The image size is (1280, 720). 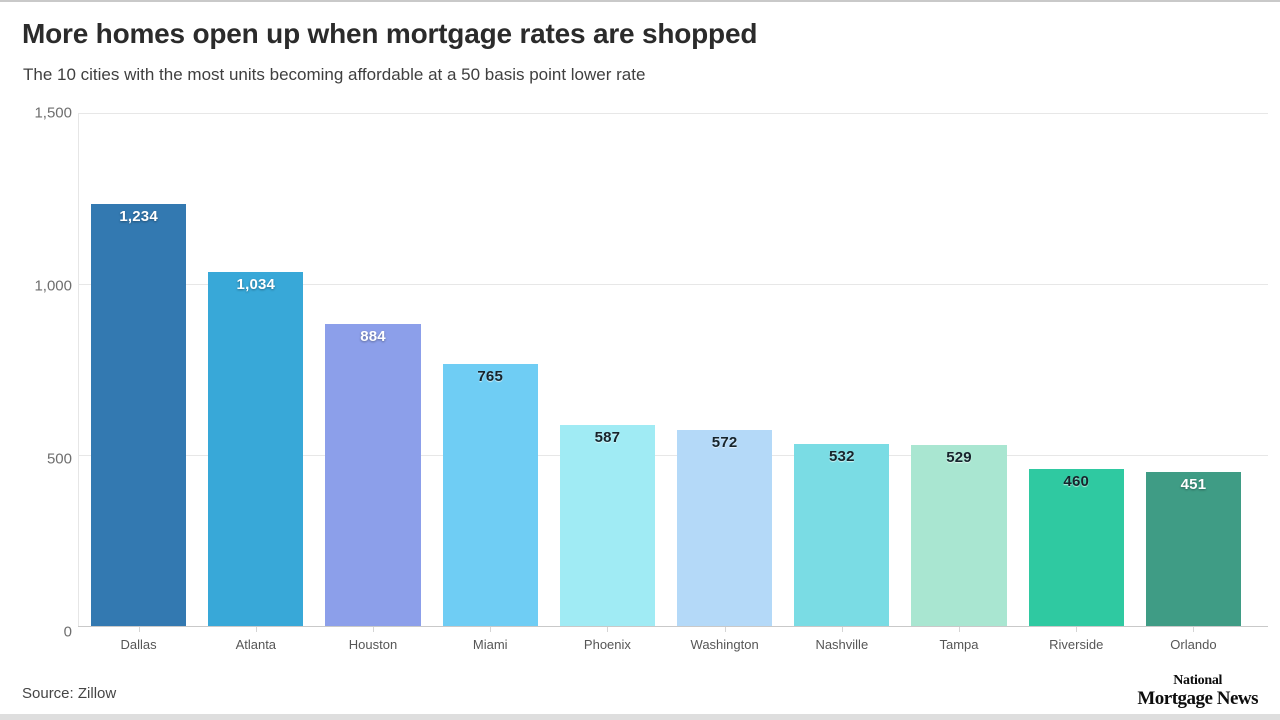 What do you see at coordinates (256, 644) in the screenshot?
I see `x-axis-label-text: Atlanta` at bounding box center [256, 644].